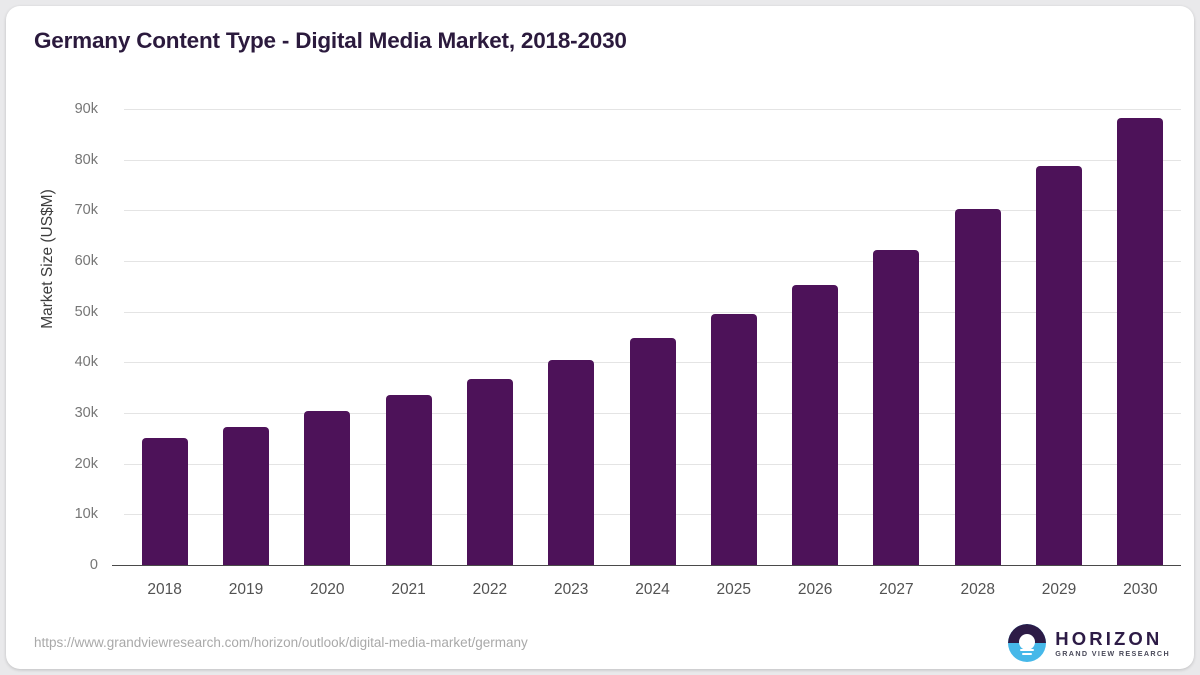  What do you see at coordinates (245, 495) in the screenshot?
I see `bar-2019` at bounding box center [245, 495].